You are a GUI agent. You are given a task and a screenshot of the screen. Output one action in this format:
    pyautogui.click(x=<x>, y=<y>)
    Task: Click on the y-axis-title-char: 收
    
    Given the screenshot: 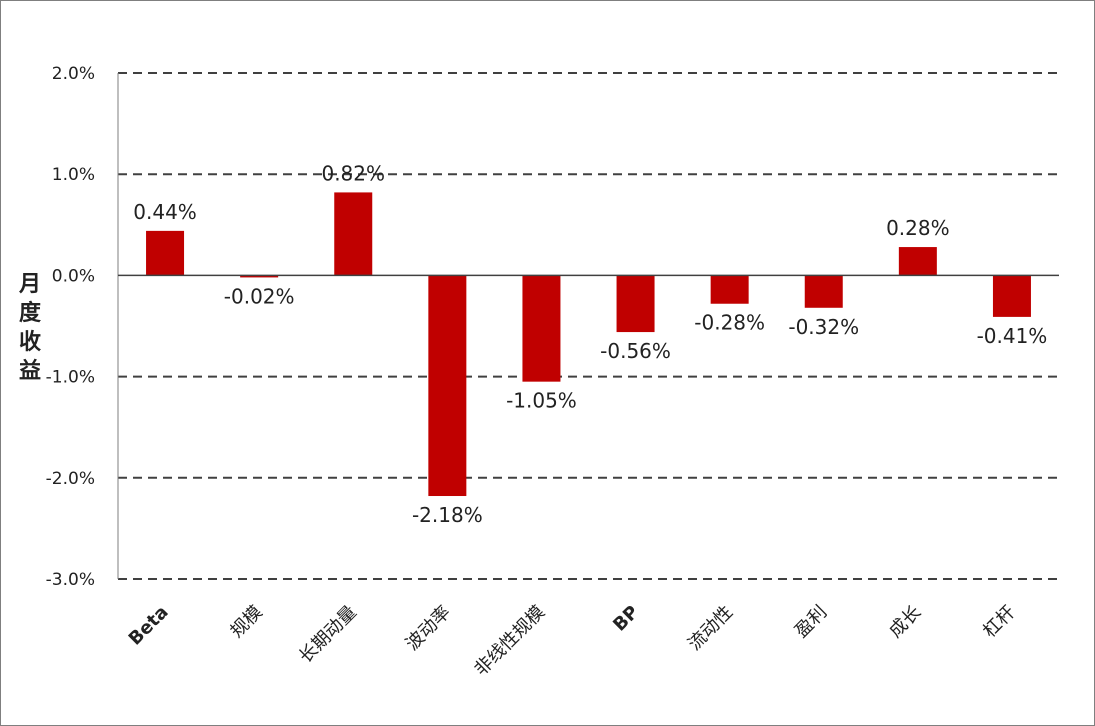 What is the action you would take?
    pyautogui.click(x=30, y=342)
    